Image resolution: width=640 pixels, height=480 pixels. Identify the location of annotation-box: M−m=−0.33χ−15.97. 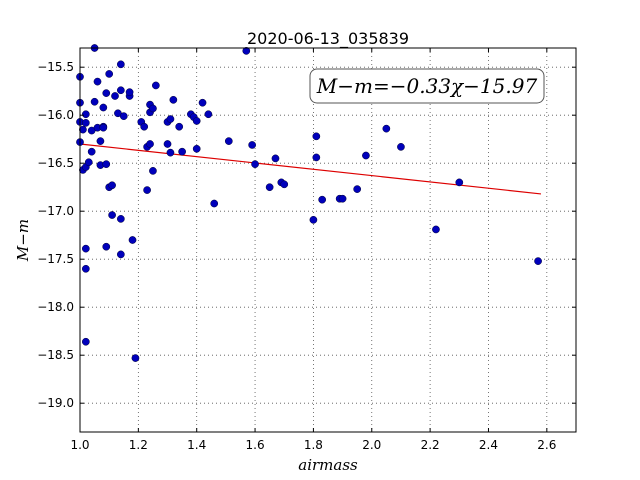
(427, 86).